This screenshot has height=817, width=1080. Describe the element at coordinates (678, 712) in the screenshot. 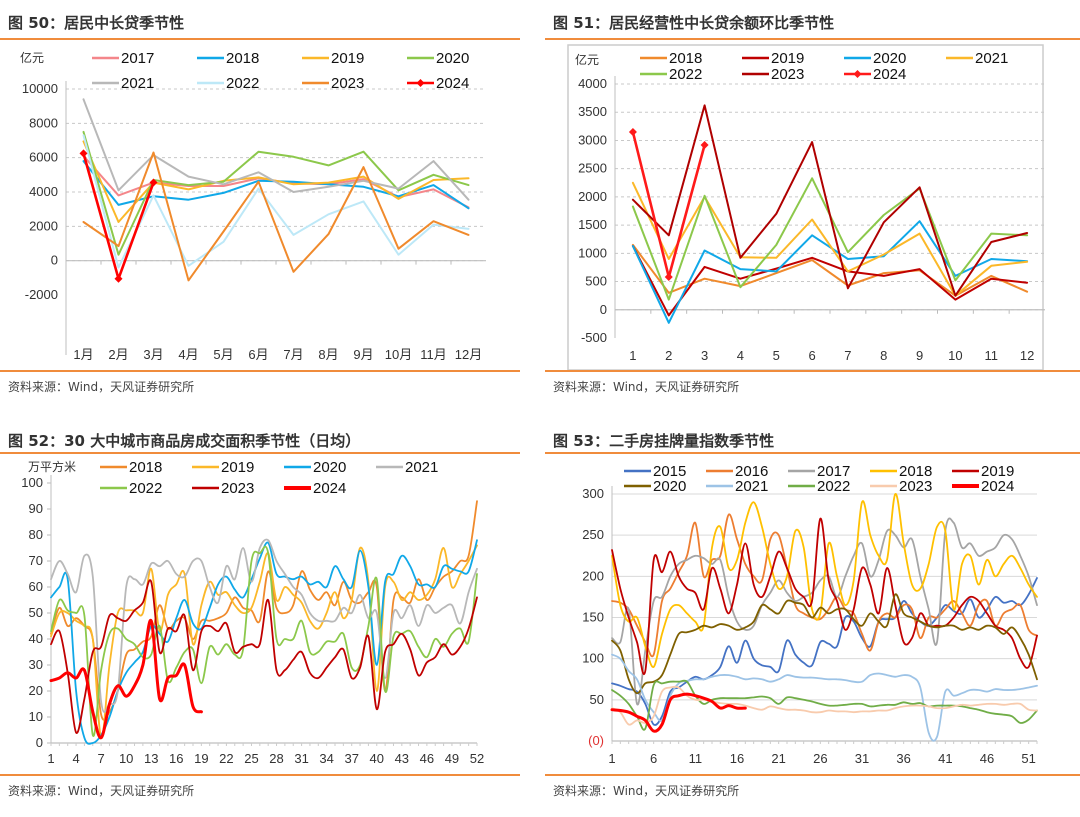

I see `series-line-2024` at that location.